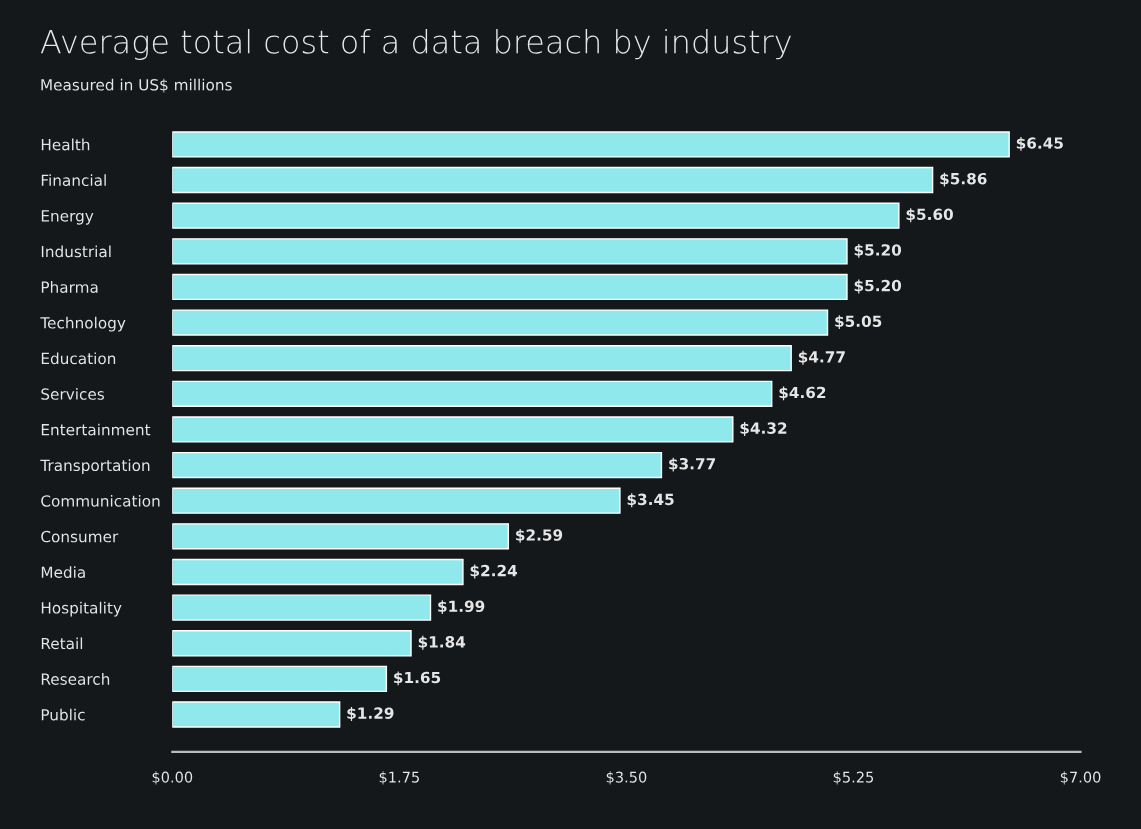 The image size is (1141, 829). Describe the element at coordinates (63, 714) in the screenshot. I see `y-tick-label: Public` at that location.